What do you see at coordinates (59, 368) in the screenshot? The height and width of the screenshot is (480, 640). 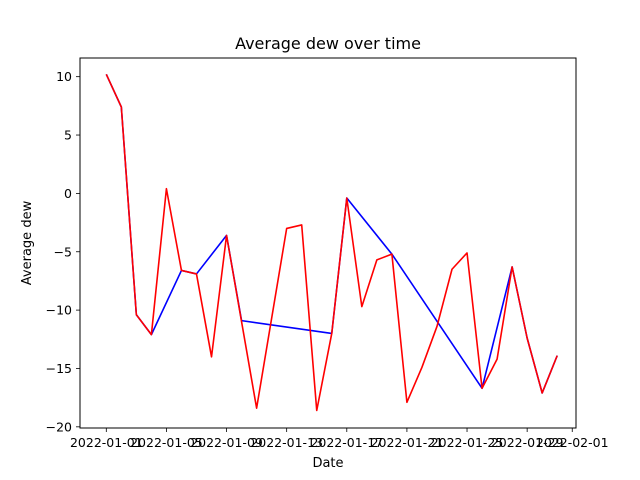 I see `y-tick-label: −15` at bounding box center [59, 368].